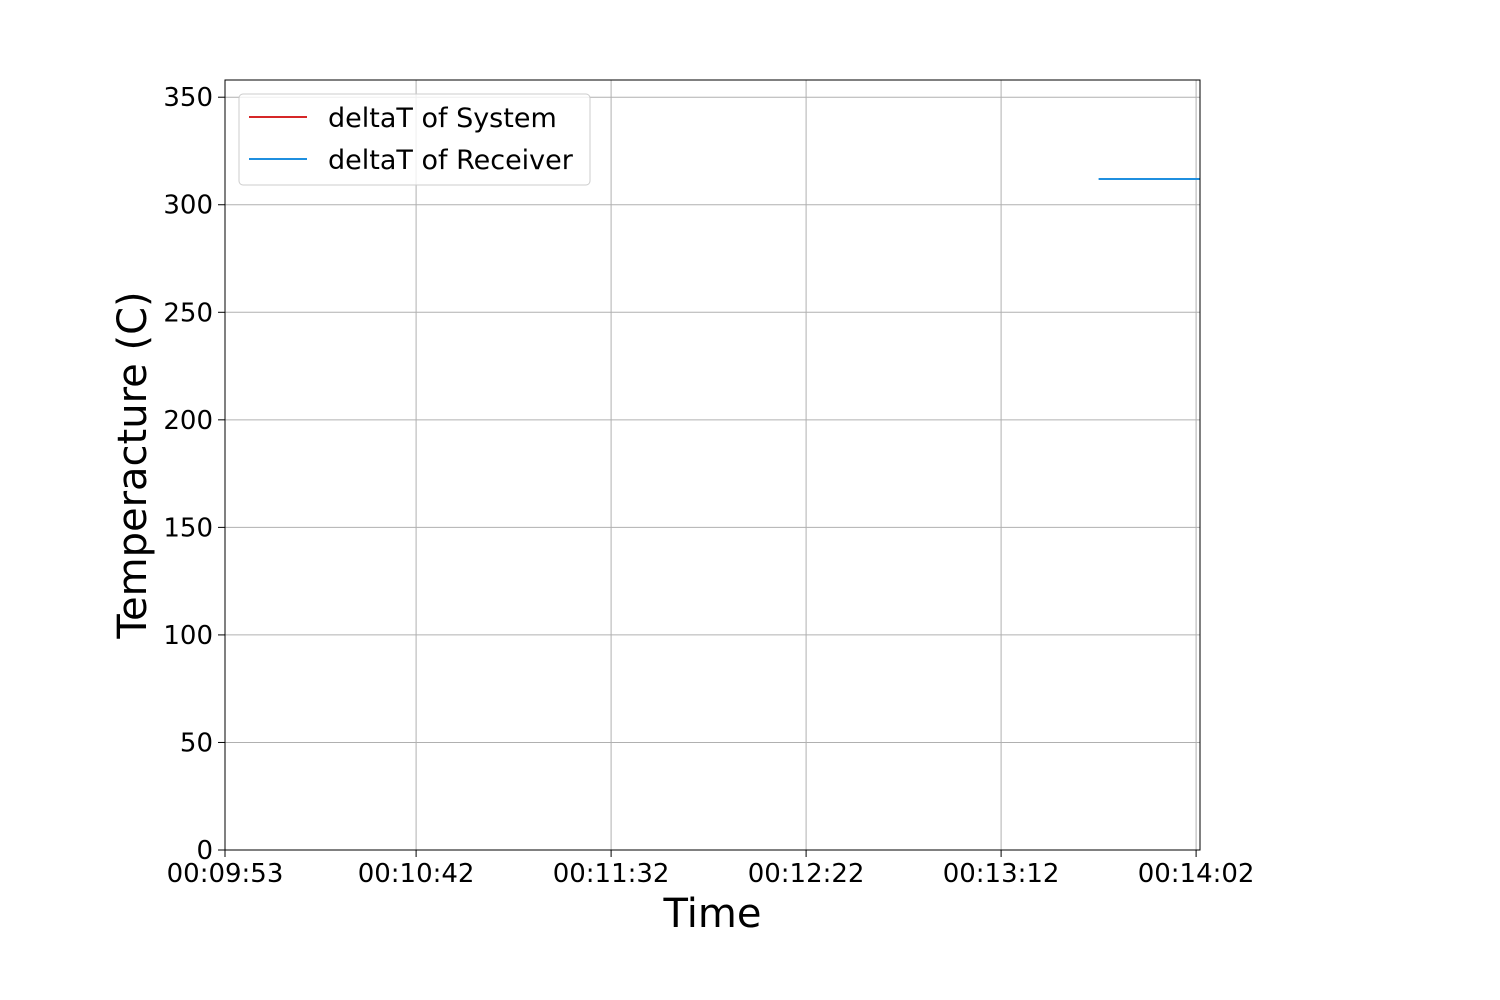 The image size is (1500, 1000). What do you see at coordinates (188, 98) in the screenshot?
I see `y-tick-label: 350` at bounding box center [188, 98].